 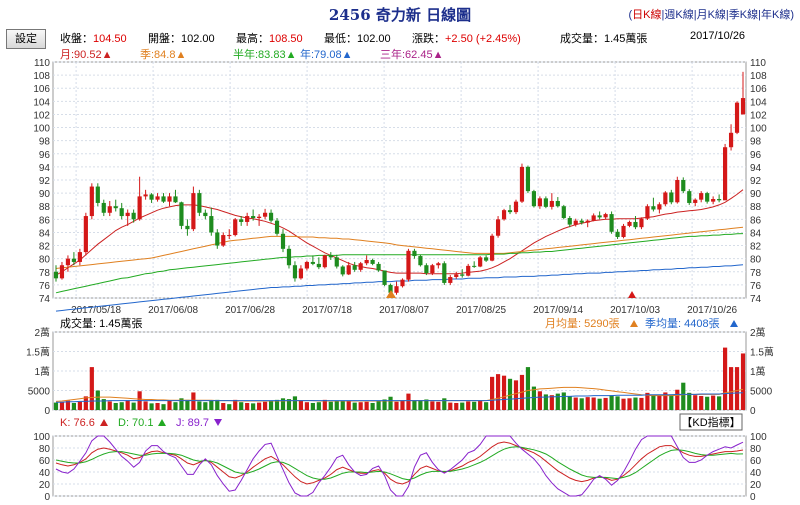 I want to click on price-tick-right: 74, so click(x=756, y=299).